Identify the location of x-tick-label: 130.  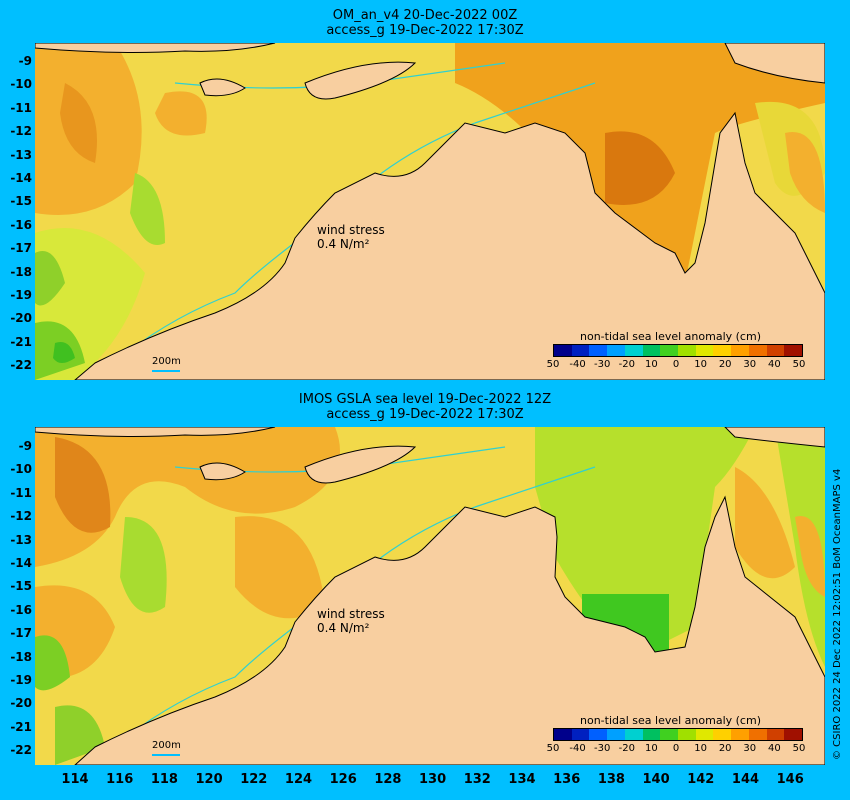
(433, 779).